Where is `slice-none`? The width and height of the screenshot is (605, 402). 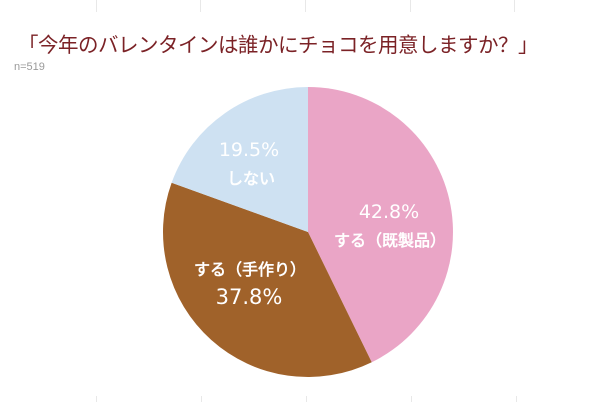
slice-none is located at coordinates (239, 159).